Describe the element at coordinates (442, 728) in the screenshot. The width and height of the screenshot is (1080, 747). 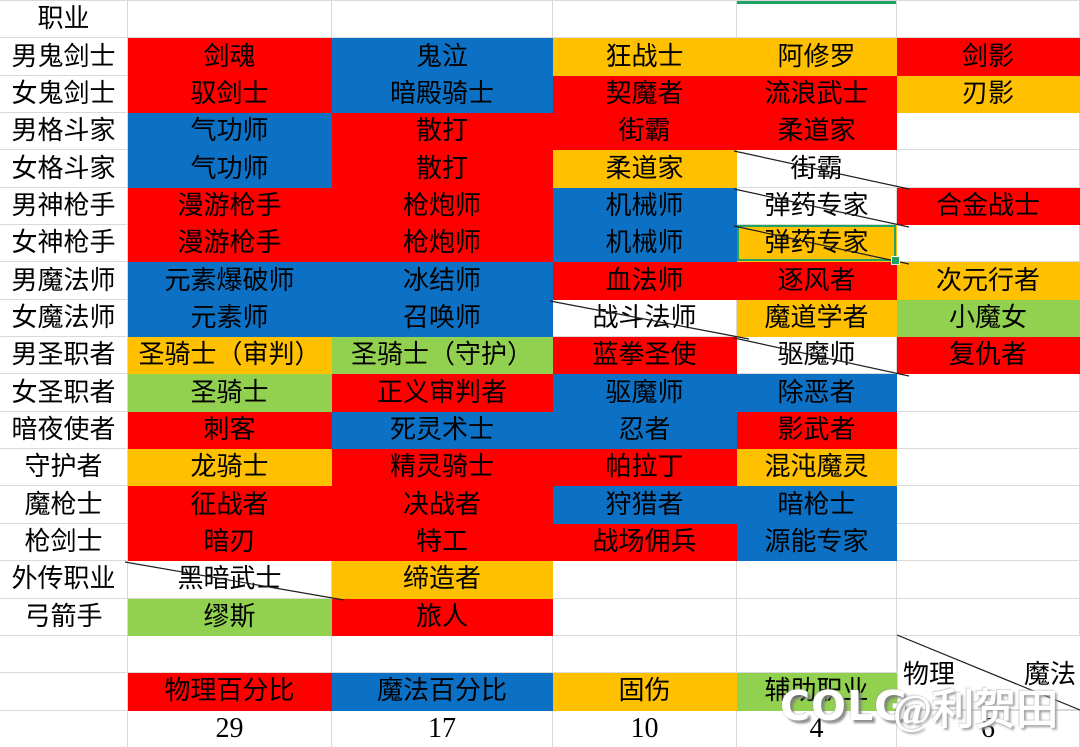
I see `stat-value-cell: 17` at that location.